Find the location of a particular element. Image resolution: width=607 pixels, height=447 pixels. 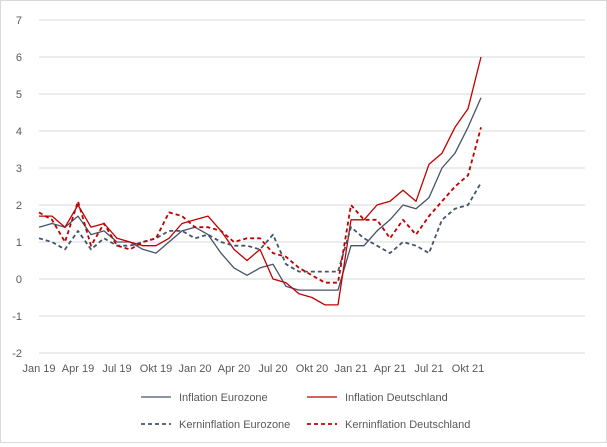

y-axis-ticks: -2 -1 0 1 2 3 4 5 6 7 is located at coordinates (17, 187).